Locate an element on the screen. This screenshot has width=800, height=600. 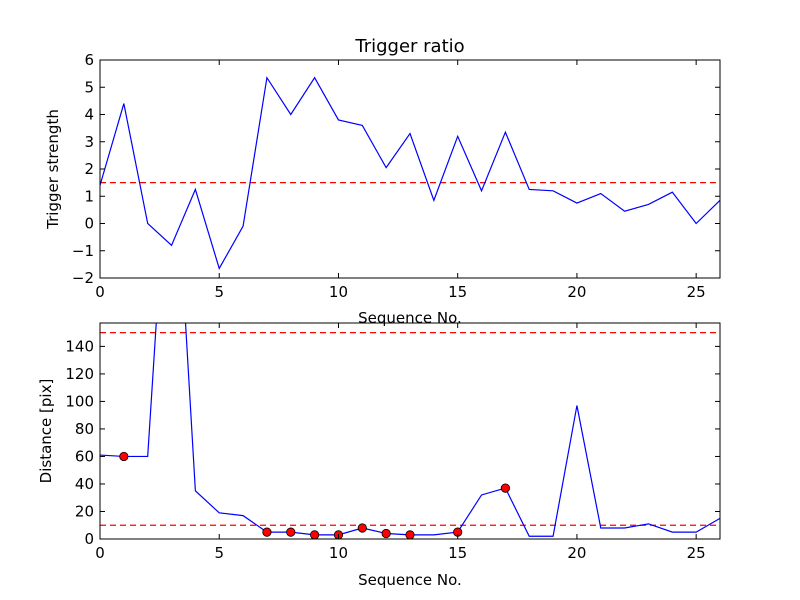
top-x-axis-label: Sequence No. is located at coordinates (410, 318).